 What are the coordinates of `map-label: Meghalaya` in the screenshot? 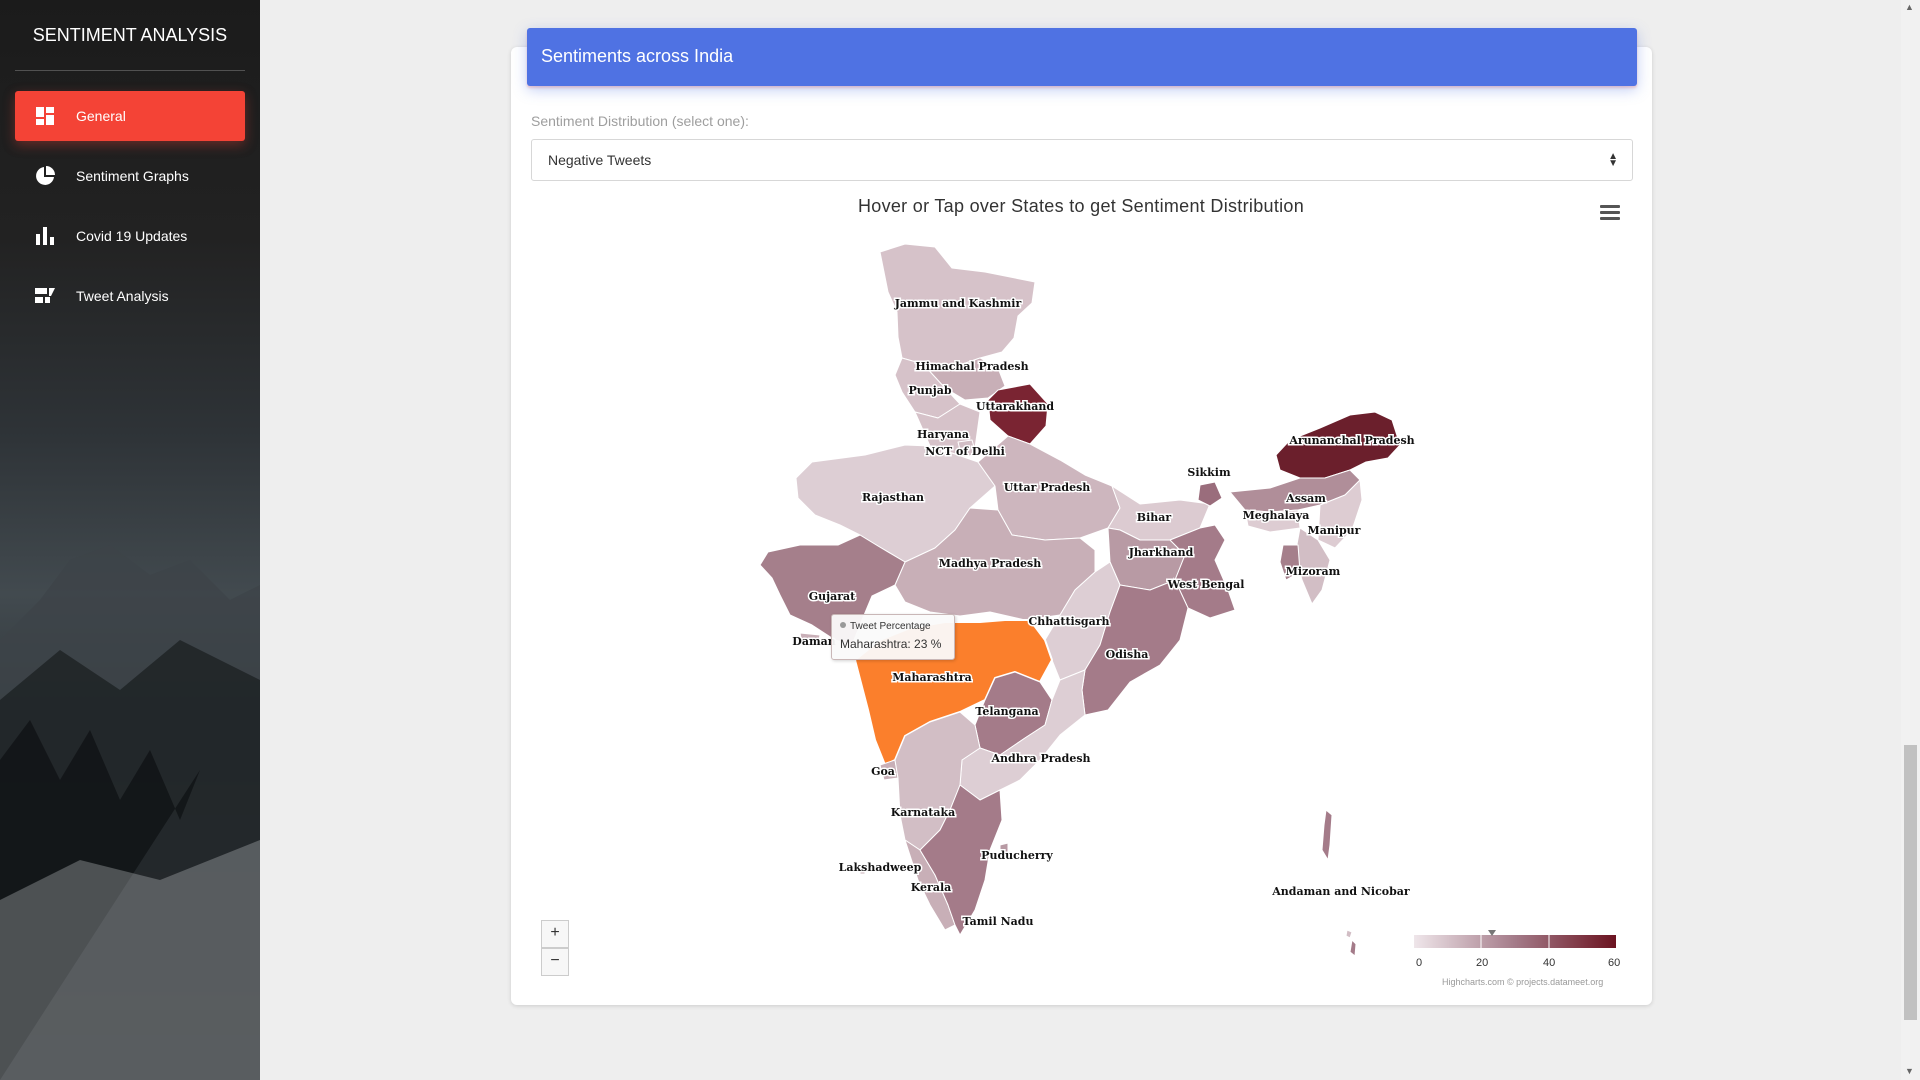 It's located at (1276, 515).